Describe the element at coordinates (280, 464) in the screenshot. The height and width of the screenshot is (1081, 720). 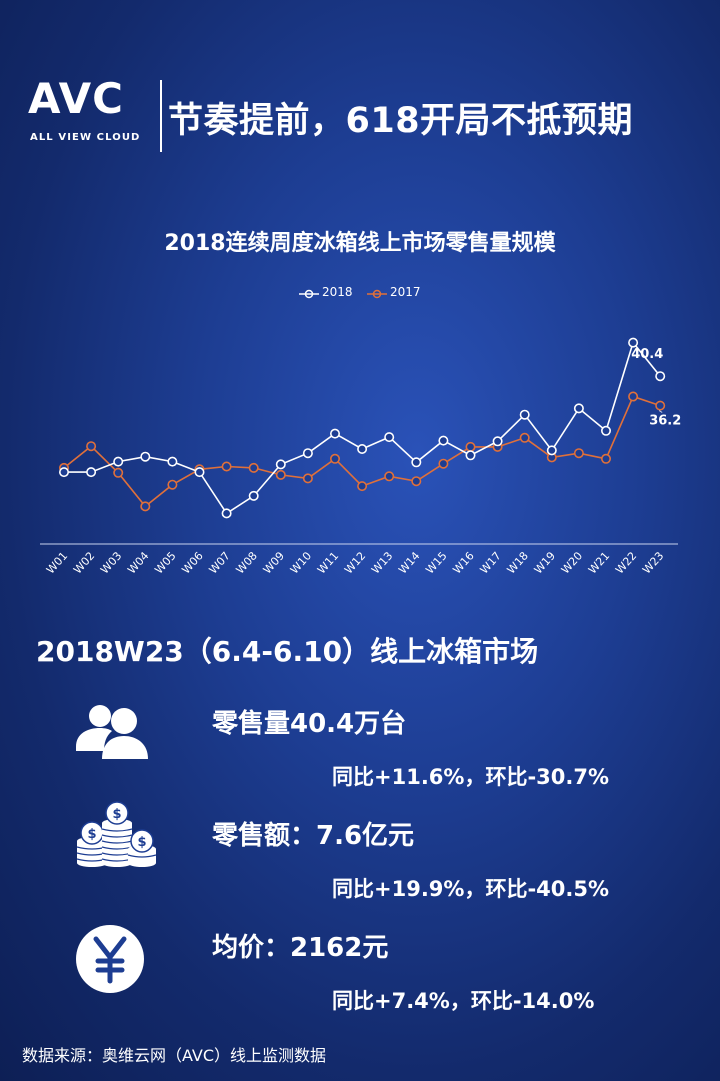
I see `point-2018-W09` at that location.